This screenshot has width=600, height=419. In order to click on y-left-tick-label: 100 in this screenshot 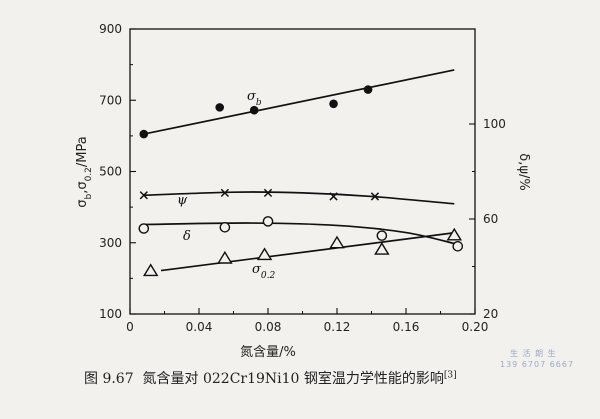, I will do `click(110, 314)`.